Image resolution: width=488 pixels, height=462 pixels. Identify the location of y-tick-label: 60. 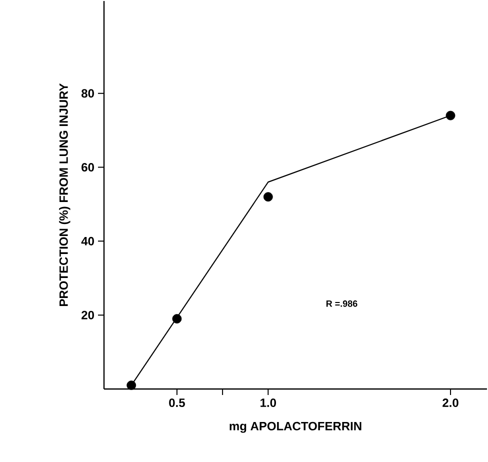
(88, 167).